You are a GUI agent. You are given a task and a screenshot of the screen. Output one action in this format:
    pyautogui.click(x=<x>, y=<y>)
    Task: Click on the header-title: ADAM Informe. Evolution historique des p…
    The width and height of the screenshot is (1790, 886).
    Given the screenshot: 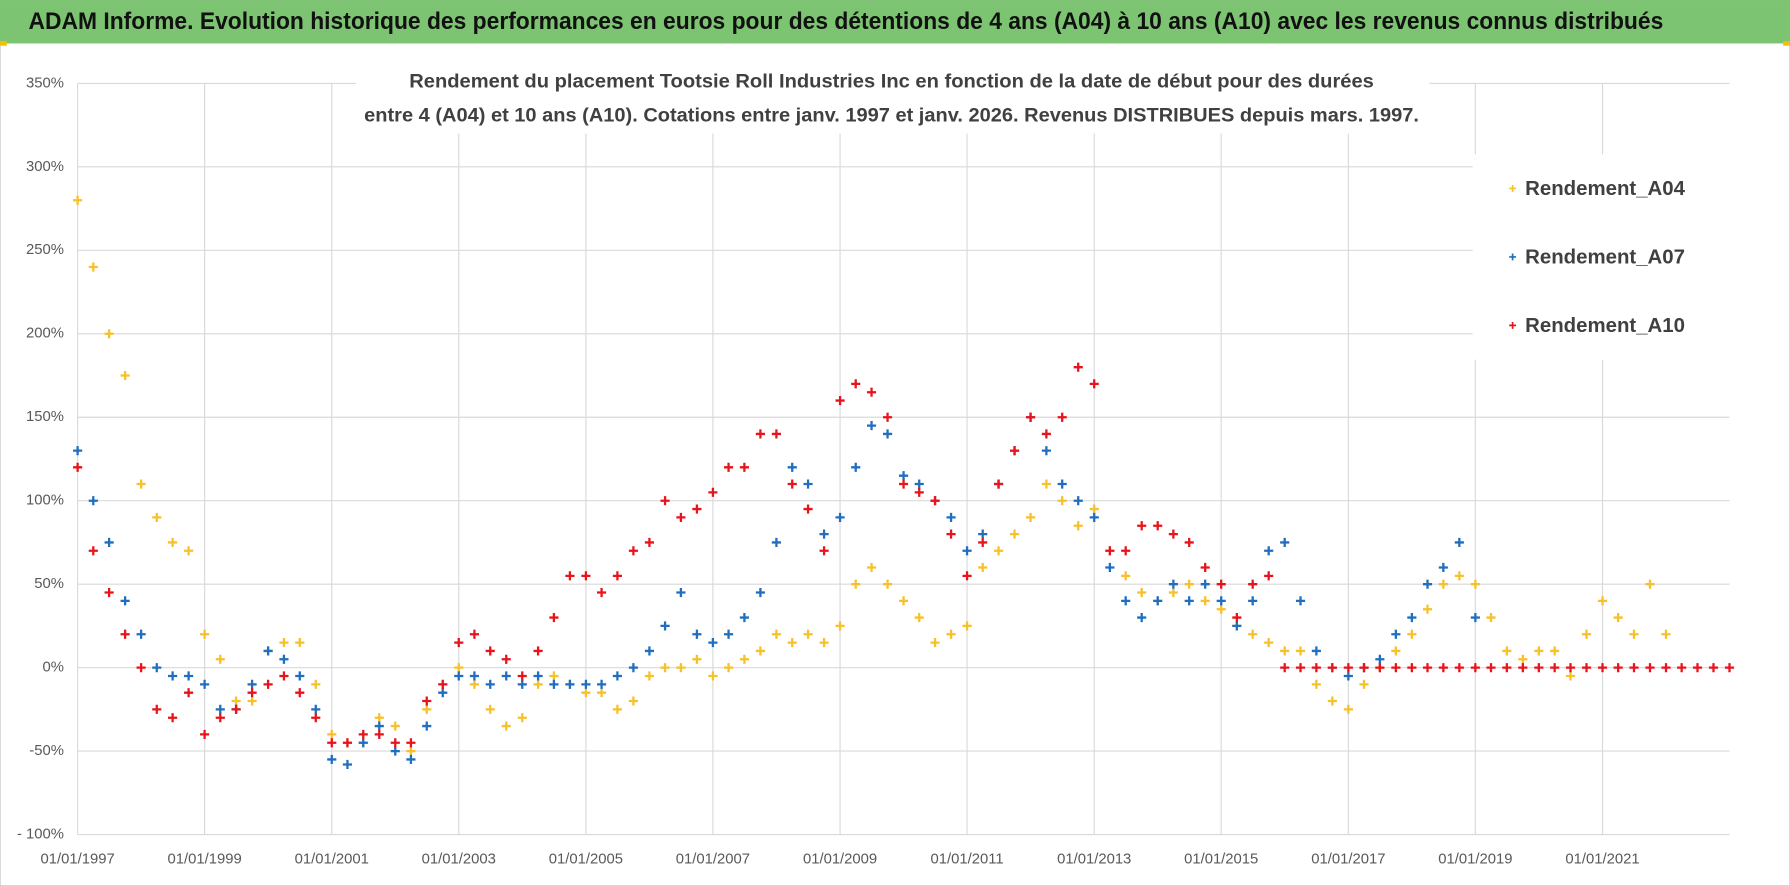 What is the action you would take?
    pyautogui.click(x=846, y=21)
    